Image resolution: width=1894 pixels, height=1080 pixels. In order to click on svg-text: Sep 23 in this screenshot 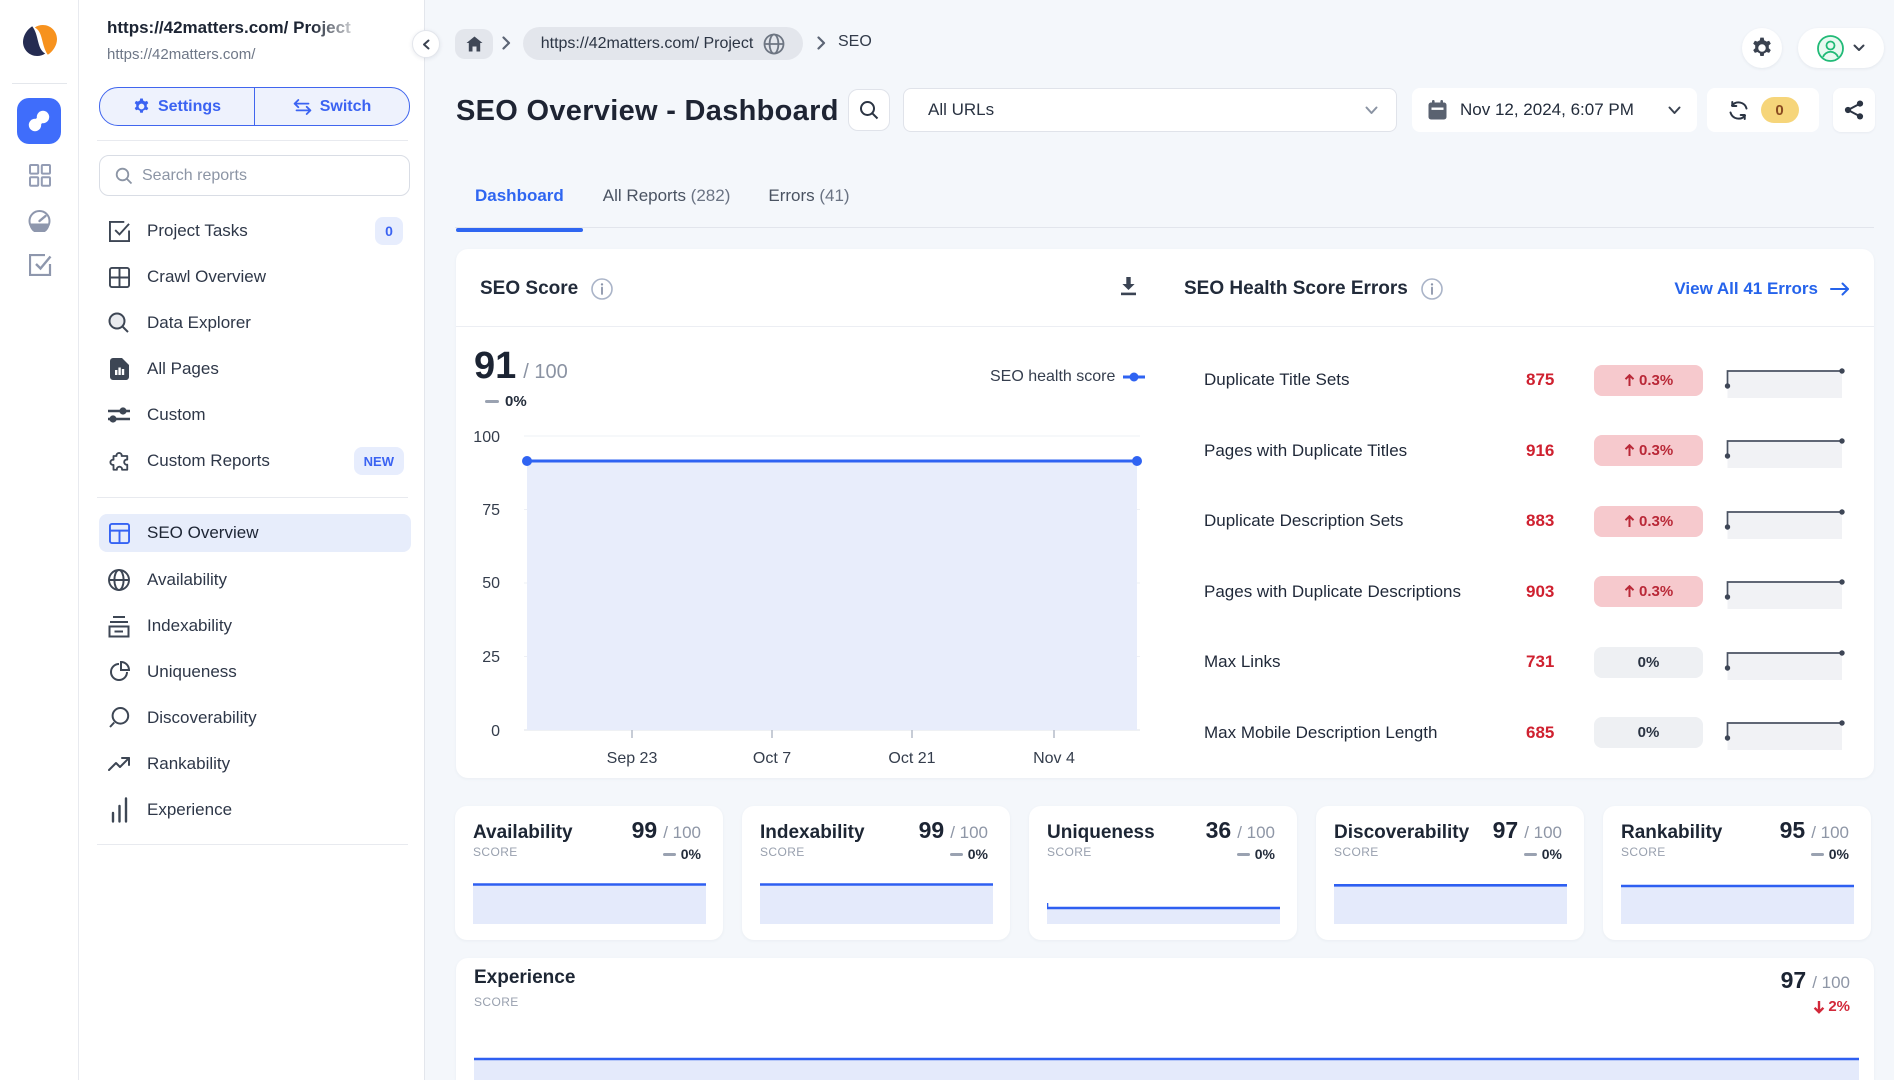, I will do `click(632, 758)`.